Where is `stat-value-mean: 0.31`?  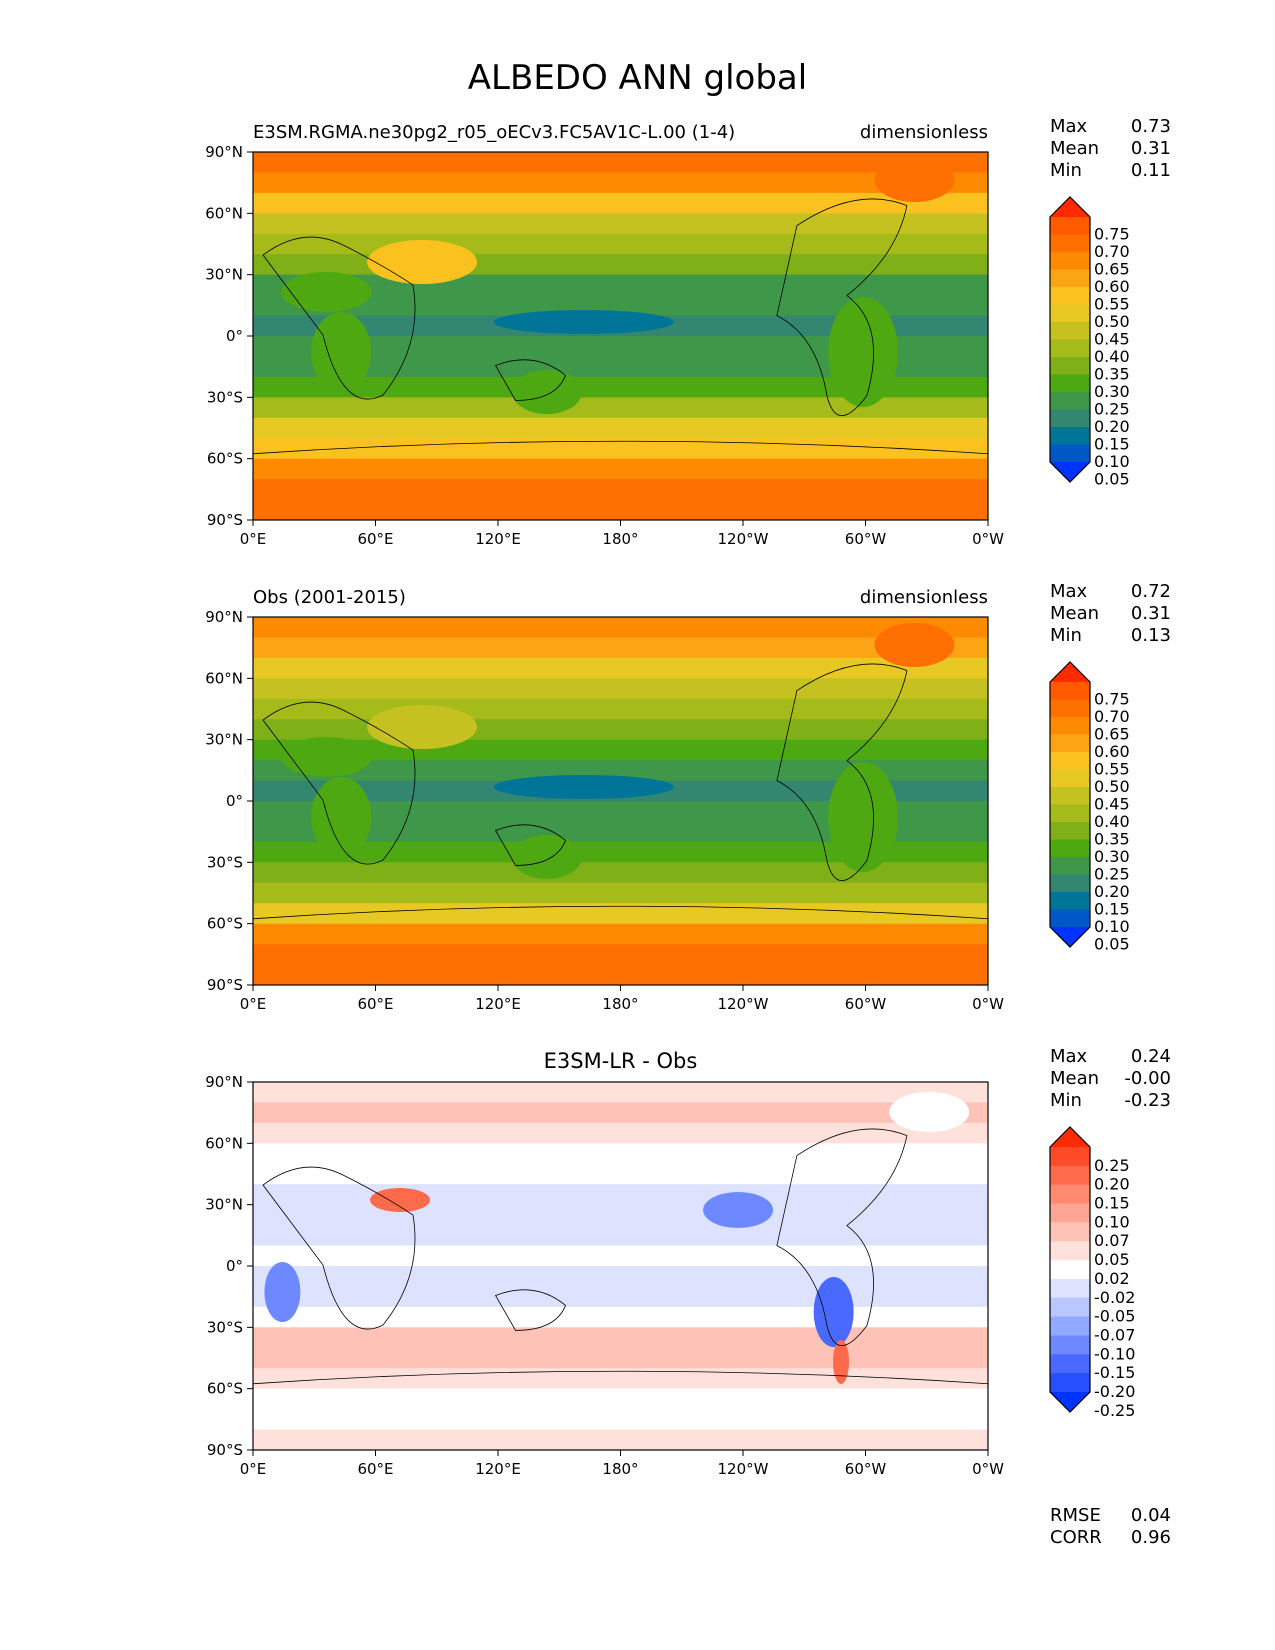 stat-value-mean: 0.31 is located at coordinates (1150, 613).